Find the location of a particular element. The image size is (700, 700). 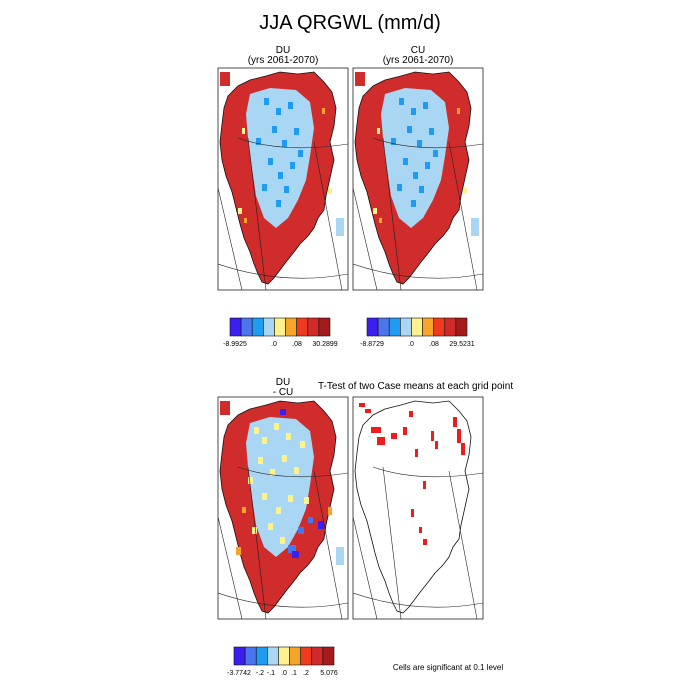

map-panel-cu is located at coordinates (418, 180).